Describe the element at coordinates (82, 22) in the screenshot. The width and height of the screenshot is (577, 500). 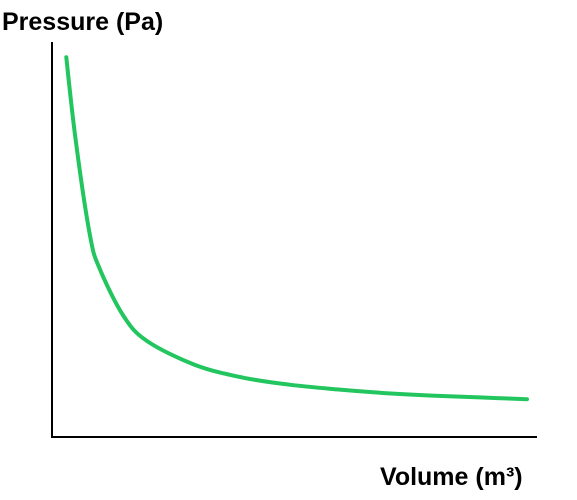
I see `y-axis-label: Pressure (Pa)` at that location.